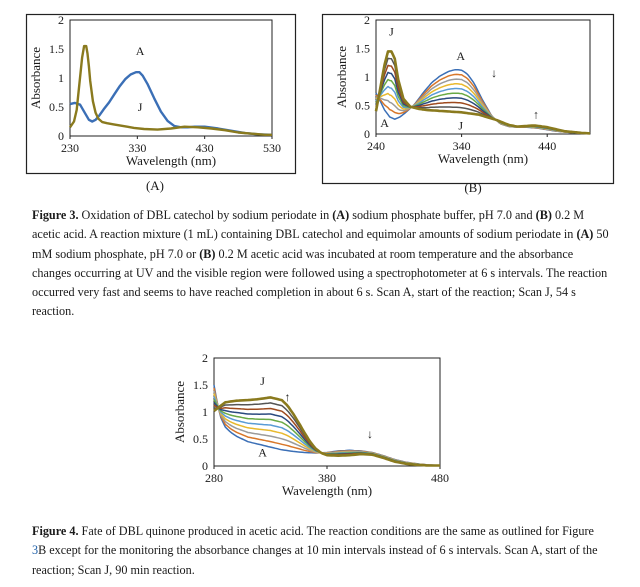 This screenshot has height=587, width=640. I want to click on x-tick-label: 230, so click(70, 148).